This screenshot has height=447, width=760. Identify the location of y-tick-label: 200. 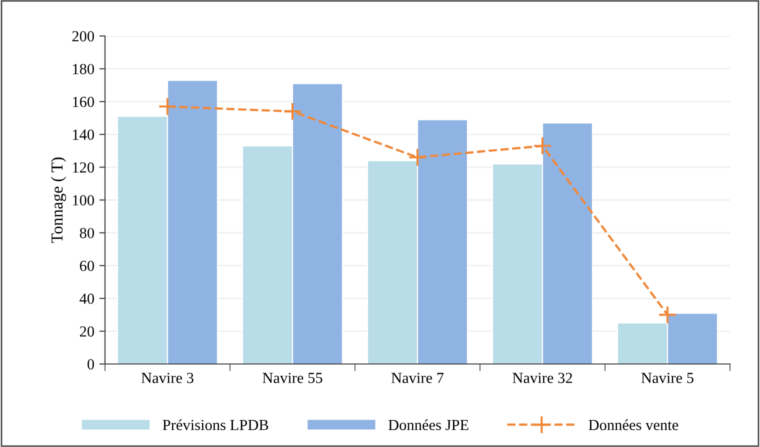
(83, 36).